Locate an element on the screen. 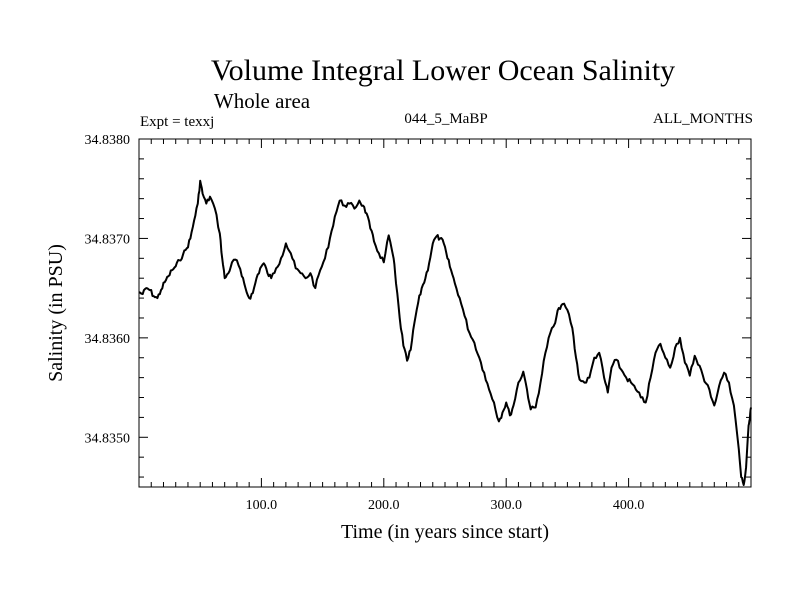 This screenshot has height=600, width=800. x-tick-label: 200.0 is located at coordinates (384, 505).